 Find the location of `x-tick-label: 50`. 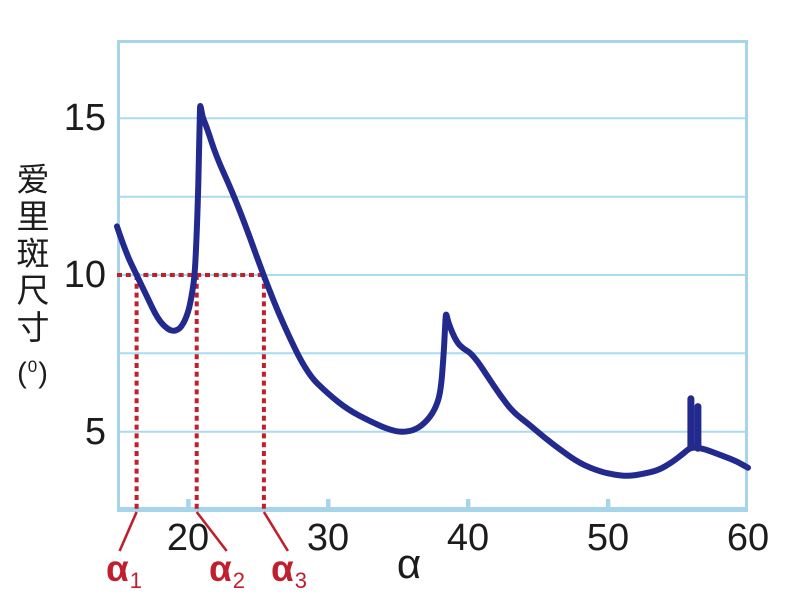

x-tick-label: 50 is located at coordinates (608, 538).